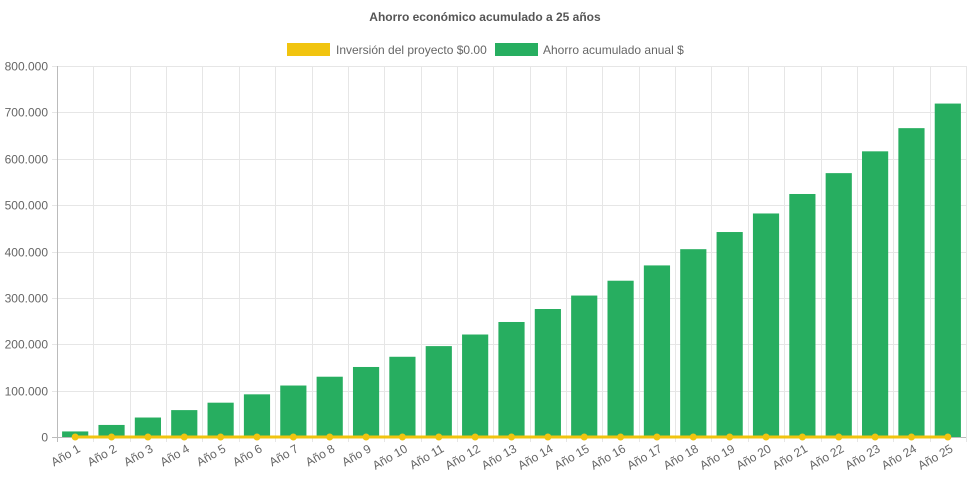 Image resolution: width=971 pixels, height=485 pixels. Describe the element at coordinates (863, 456) in the screenshot. I see `x-tick-label: Año 23` at that location.